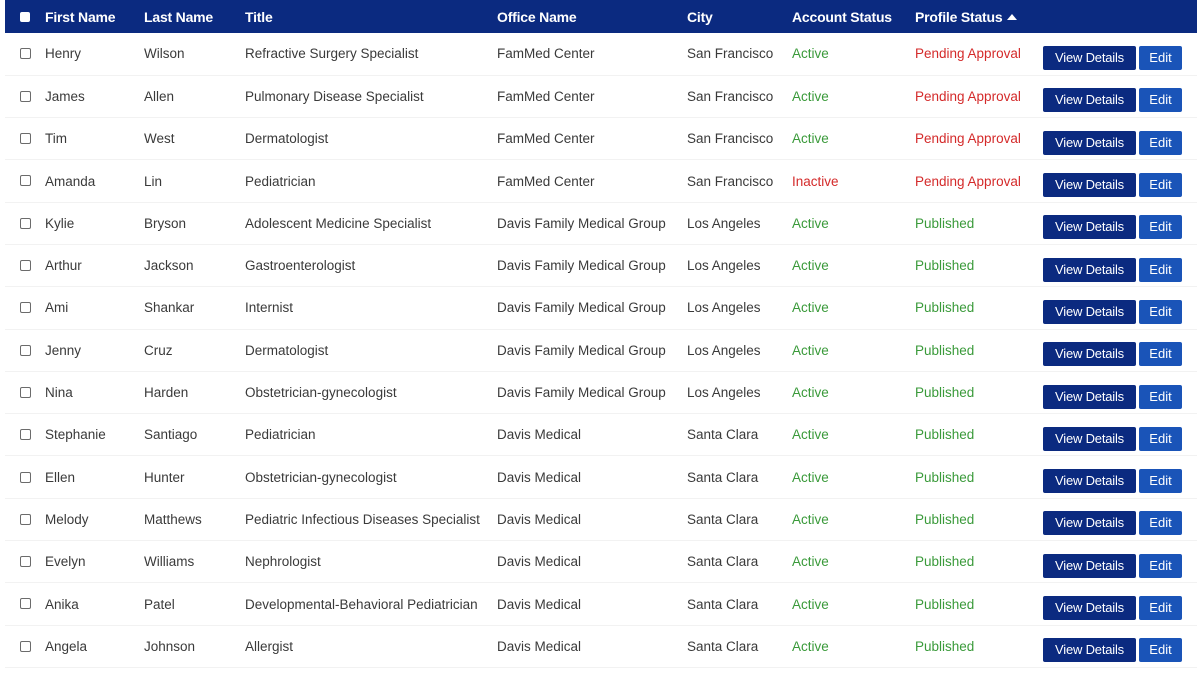 Image resolution: width=1200 pixels, height=675 pixels. What do you see at coordinates (94, 477) in the screenshot?
I see `first-name-cell: Ellen` at bounding box center [94, 477].